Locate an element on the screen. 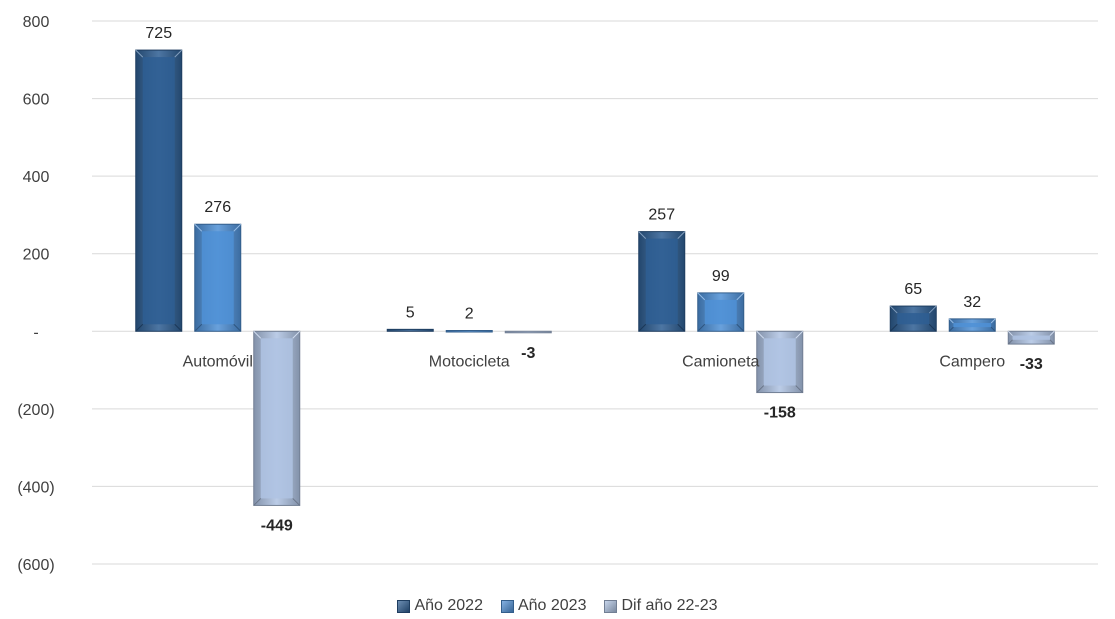  legend-item: Año 2023 is located at coordinates (543, 606).